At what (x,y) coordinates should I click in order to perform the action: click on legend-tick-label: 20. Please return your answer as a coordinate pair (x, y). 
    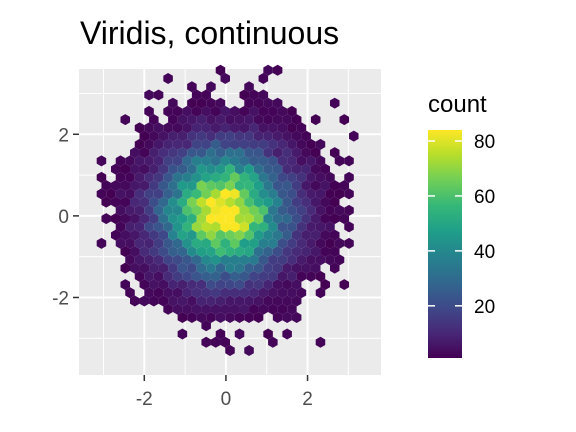
    Looking at the image, I should click on (484, 307).